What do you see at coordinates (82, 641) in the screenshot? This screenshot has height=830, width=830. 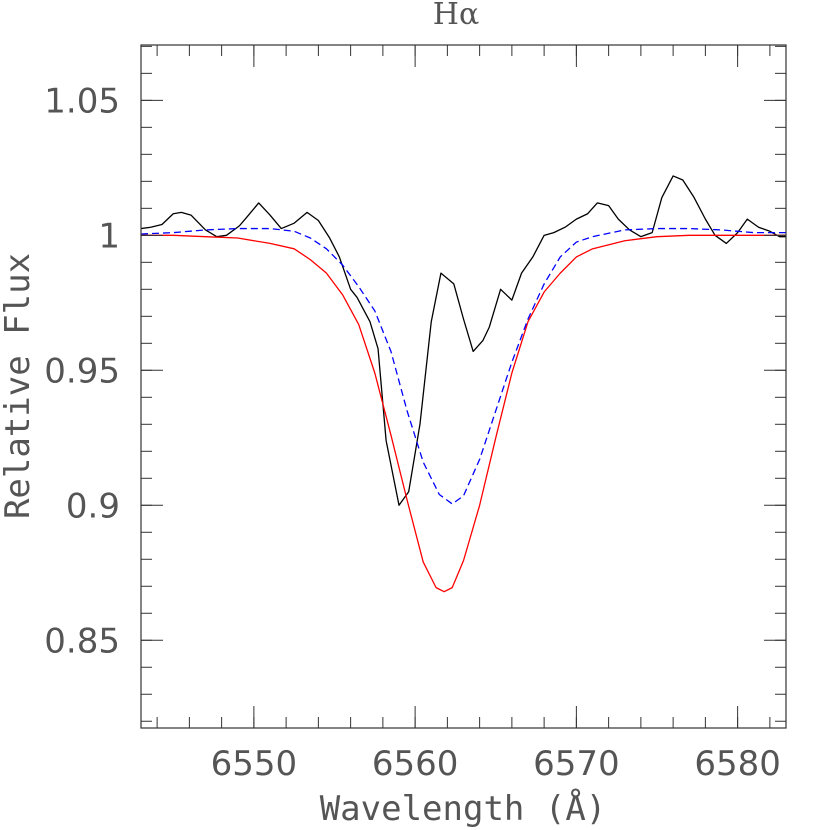 I see `y-tick-label: 0.85` at bounding box center [82, 641].